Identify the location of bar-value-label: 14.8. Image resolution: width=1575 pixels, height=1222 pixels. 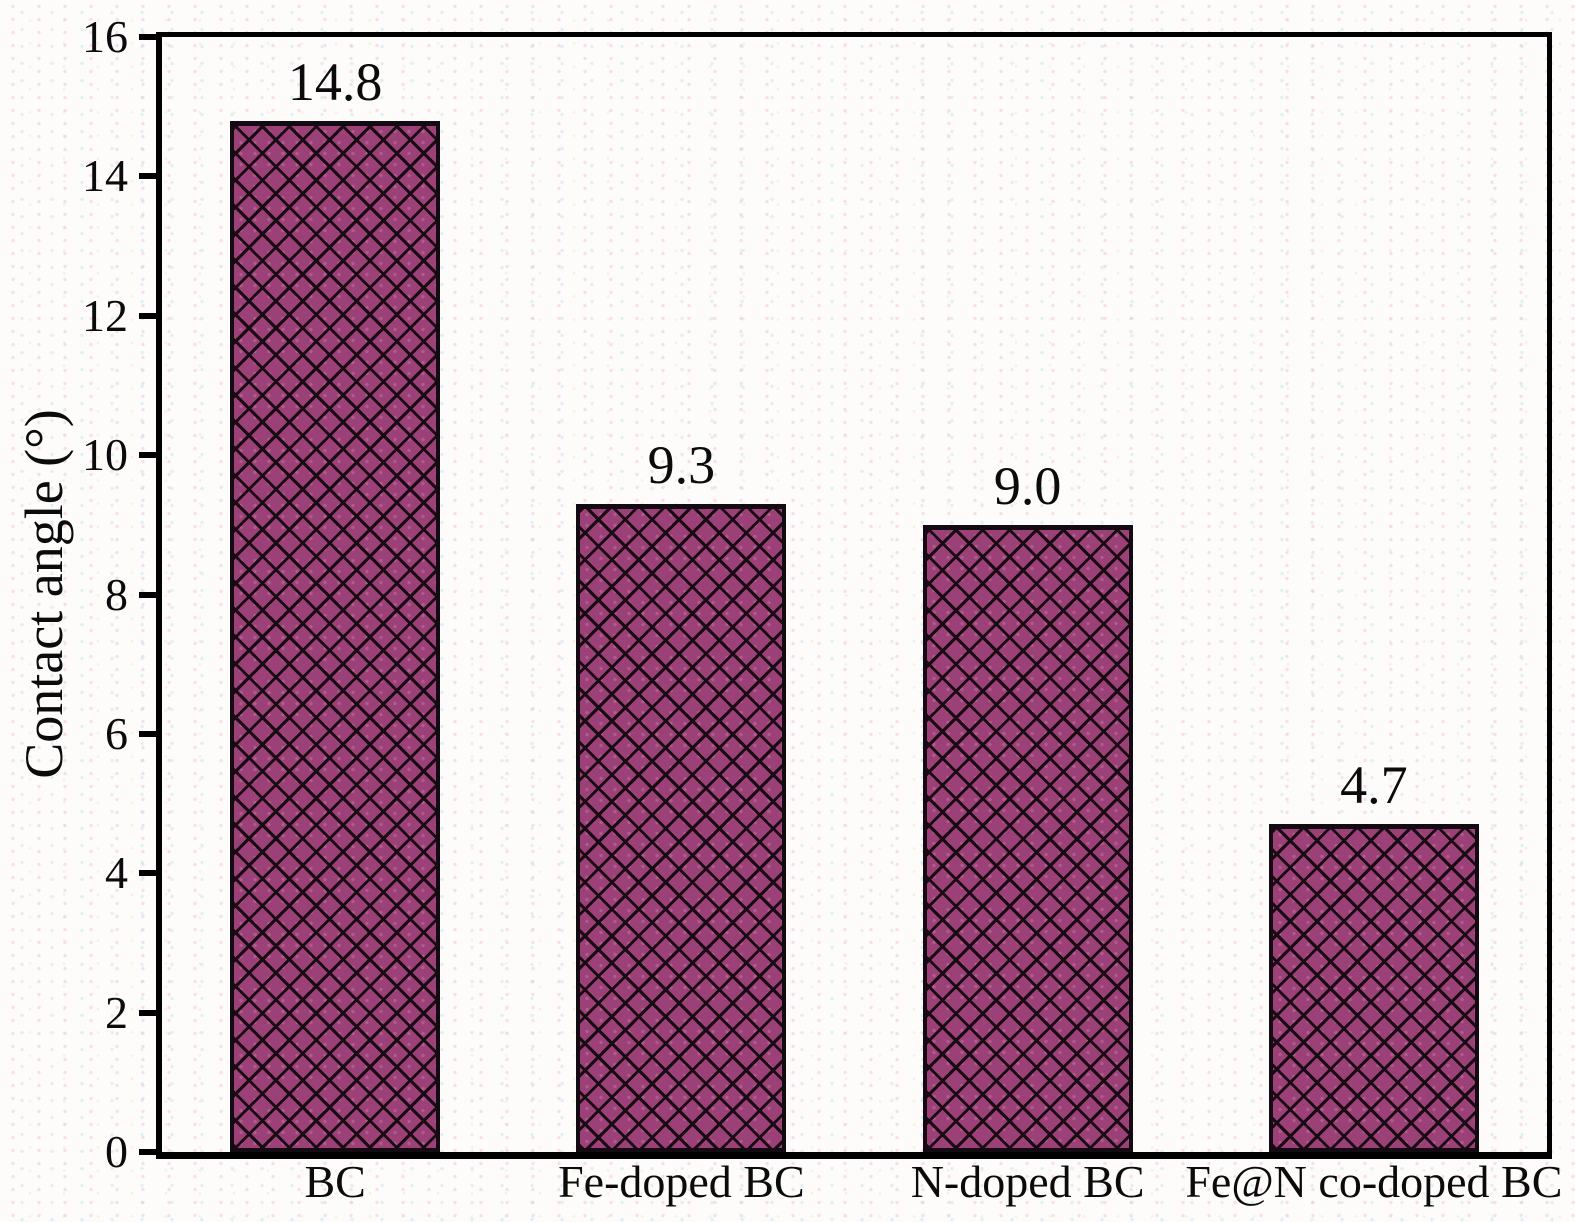
(335, 81).